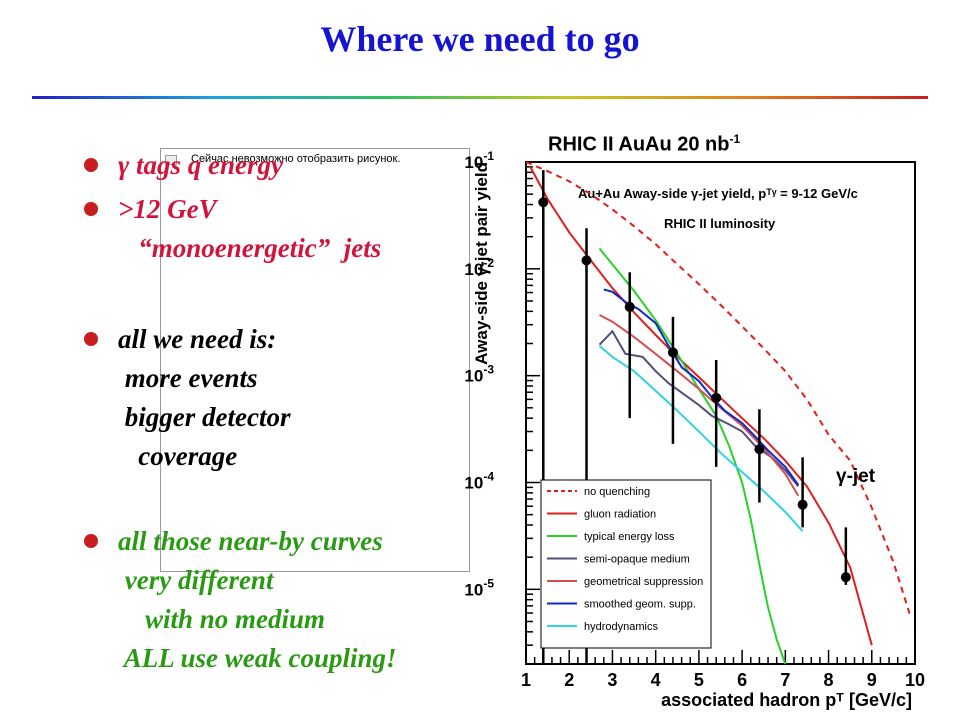 The height and width of the screenshot is (720, 960). Describe the element at coordinates (233, 229) in the screenshot. I see `bullet-item-2: >12 GeV “monoenergetic” jets` at that location.